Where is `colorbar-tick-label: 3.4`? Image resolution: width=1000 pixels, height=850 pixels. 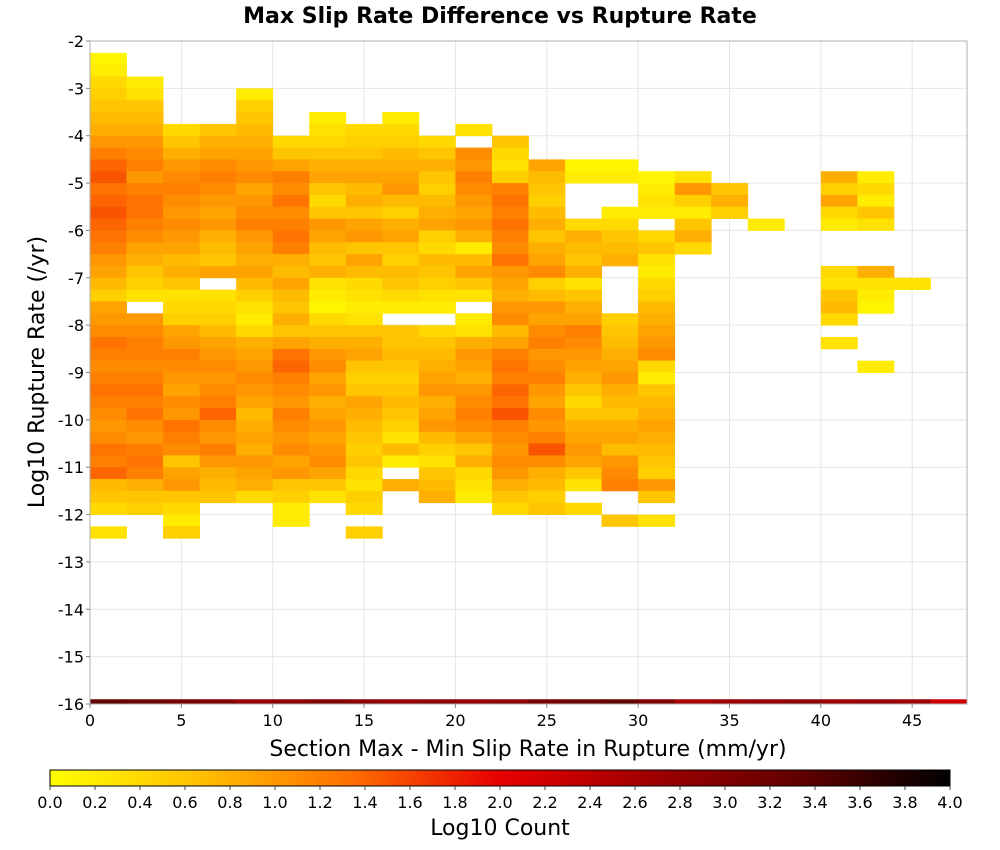
colorbar-tick-label: 3.4 is located at coordinates (814, 802).